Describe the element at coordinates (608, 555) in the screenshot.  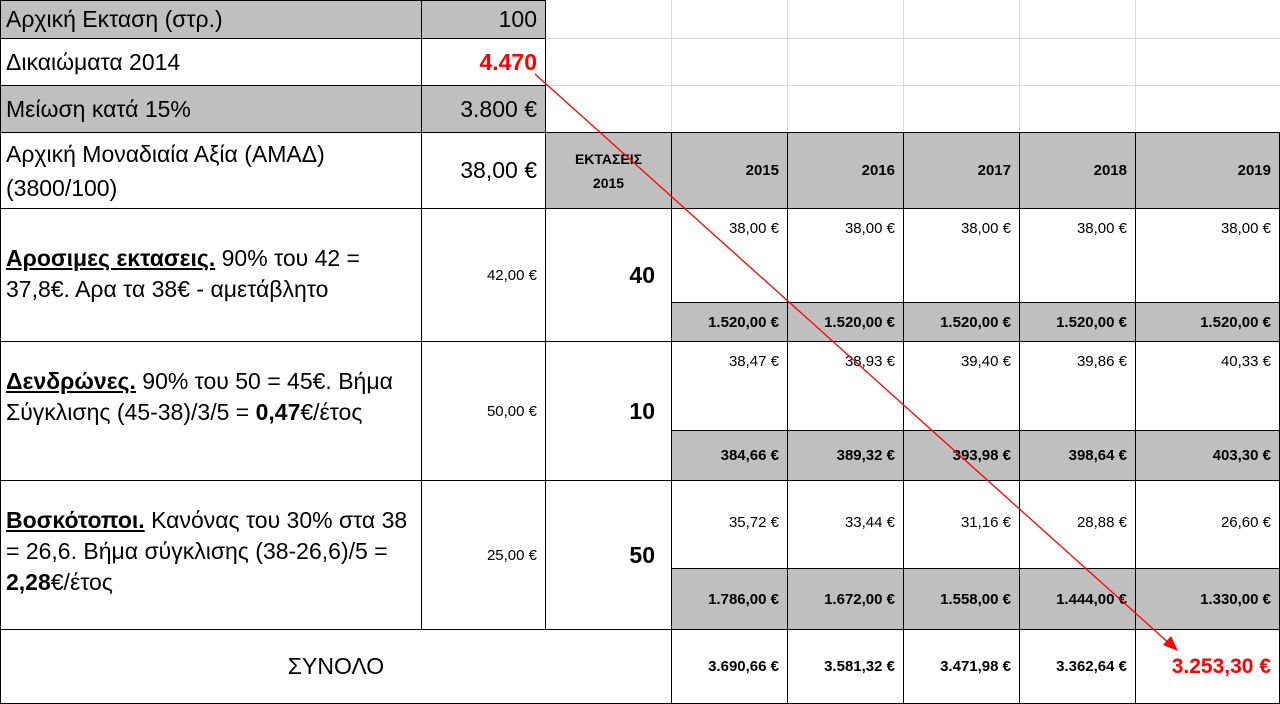
I see `pastures-area: 50` at that location.